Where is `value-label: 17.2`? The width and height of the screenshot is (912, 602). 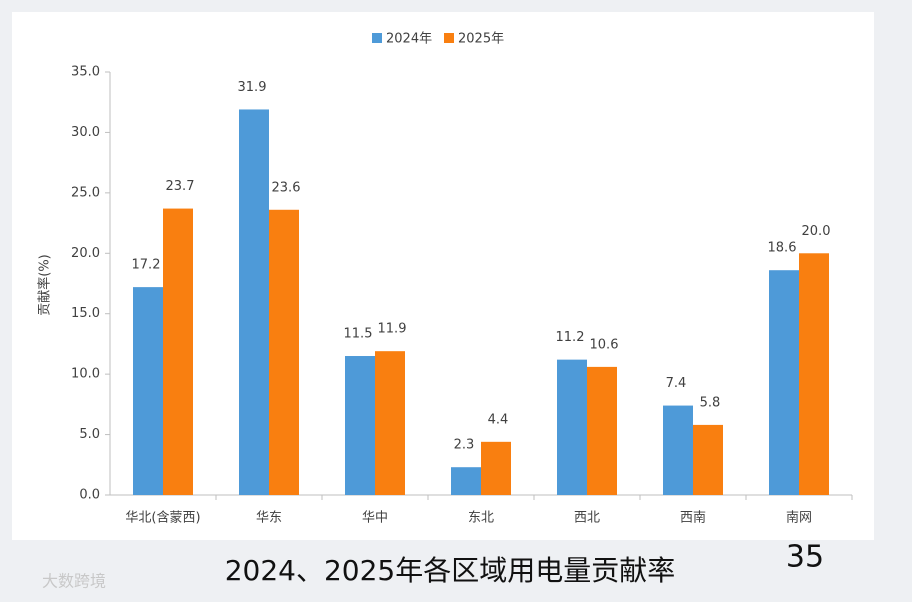 value-label: 17.2 is located at coordinates (146, 265).